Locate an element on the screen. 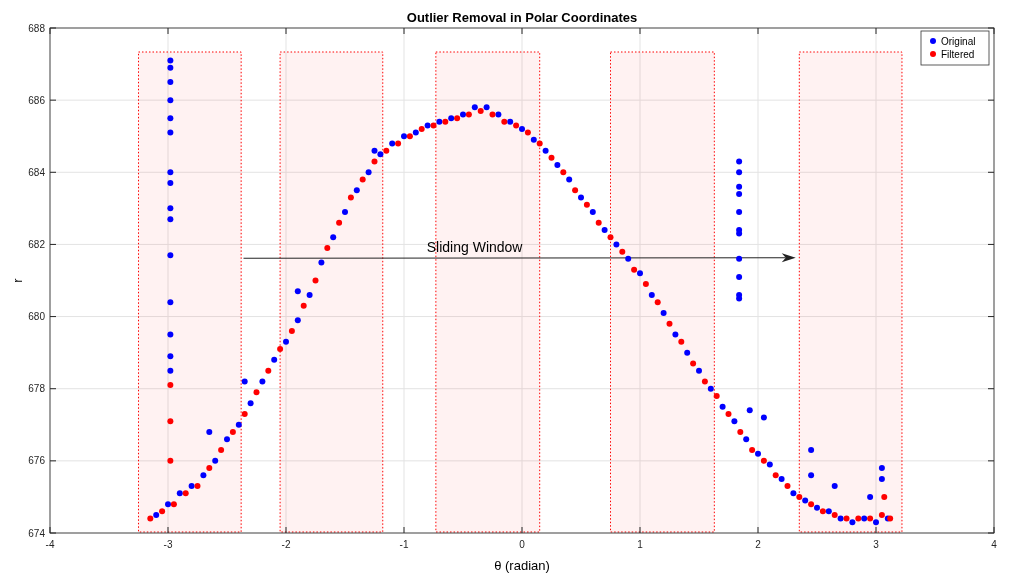 The image size is (1011, 586). y-tick-label: 680 is located at coordinates (37, 317).